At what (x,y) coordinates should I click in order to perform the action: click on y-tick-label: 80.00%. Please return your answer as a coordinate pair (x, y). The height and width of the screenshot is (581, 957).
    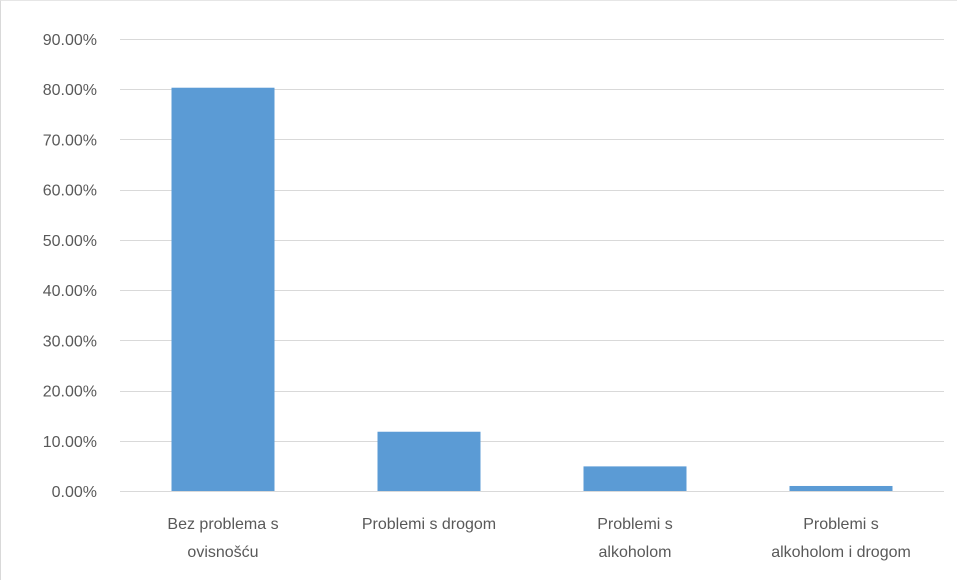
    Looking at the image, I should click on (70, 90).